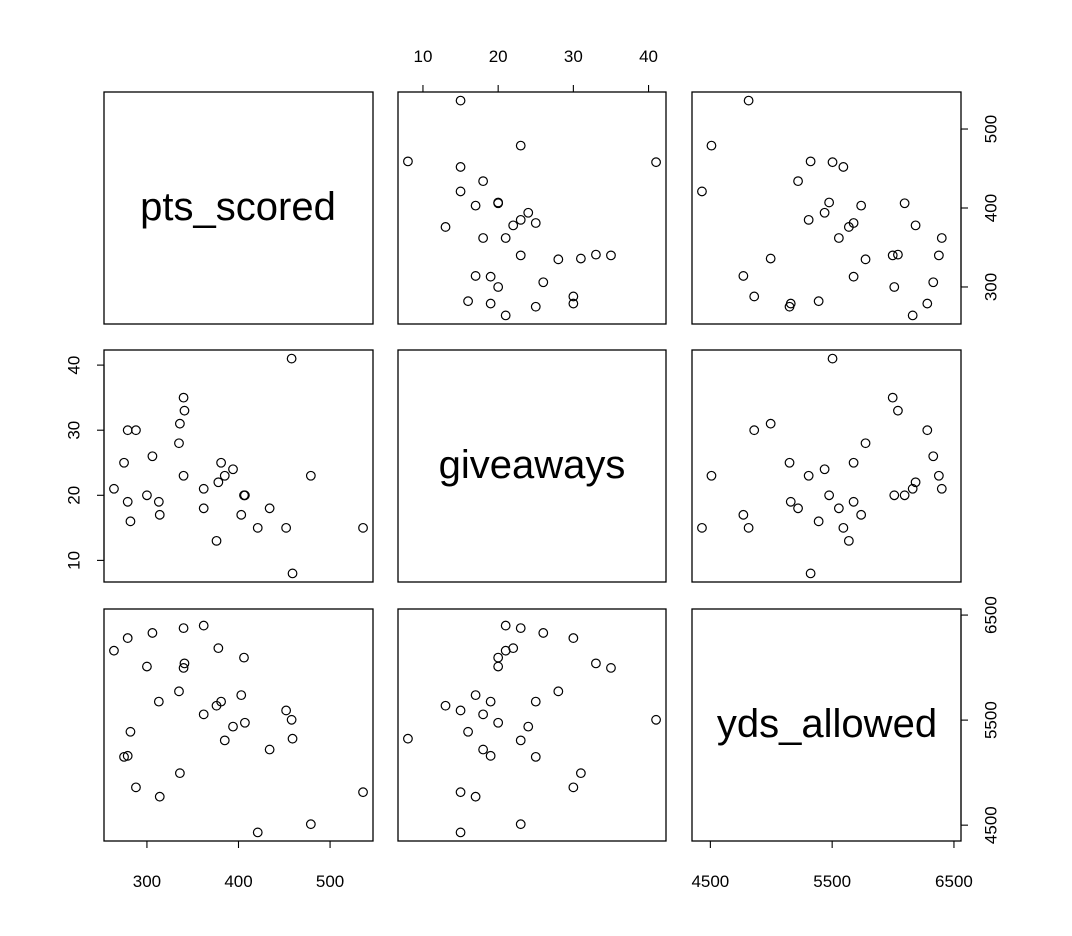 This screenshot has width=1072, height=936. I want to click on axis-tick-label: 300, so click(147, 881).